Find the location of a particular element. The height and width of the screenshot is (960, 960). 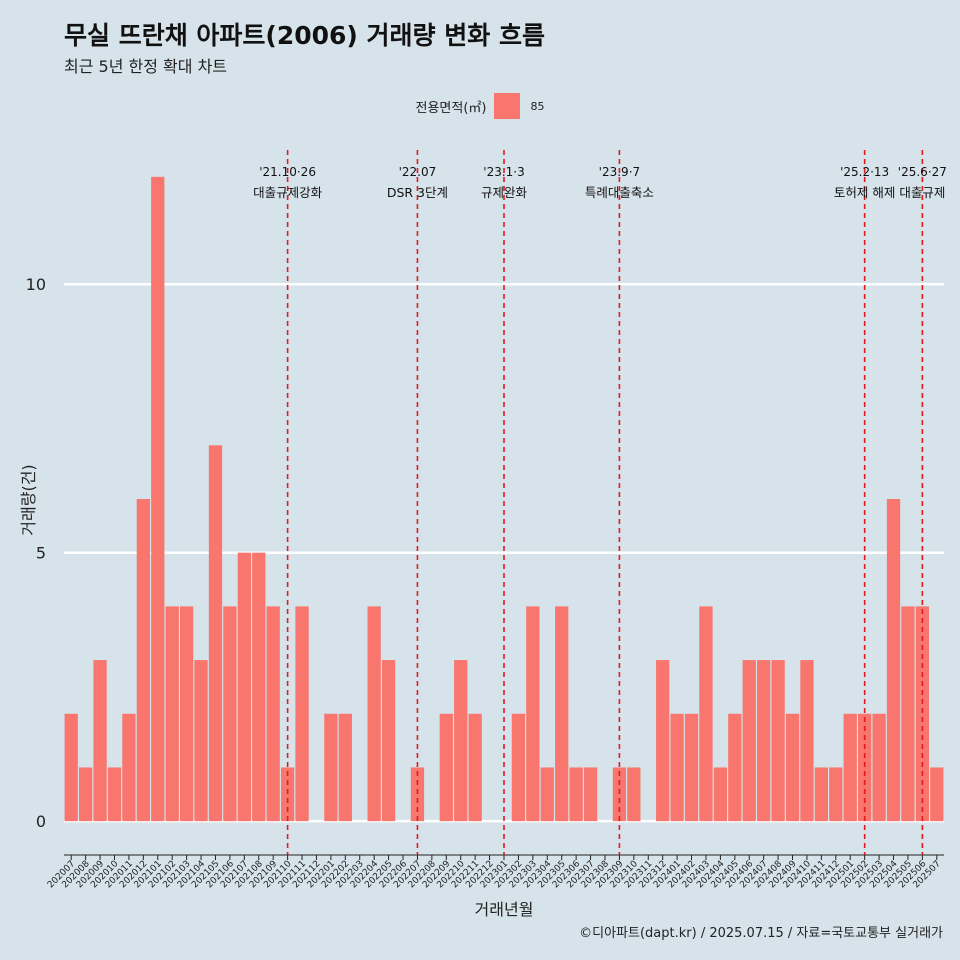

legend-swatch is located at coordinates (507, 106).